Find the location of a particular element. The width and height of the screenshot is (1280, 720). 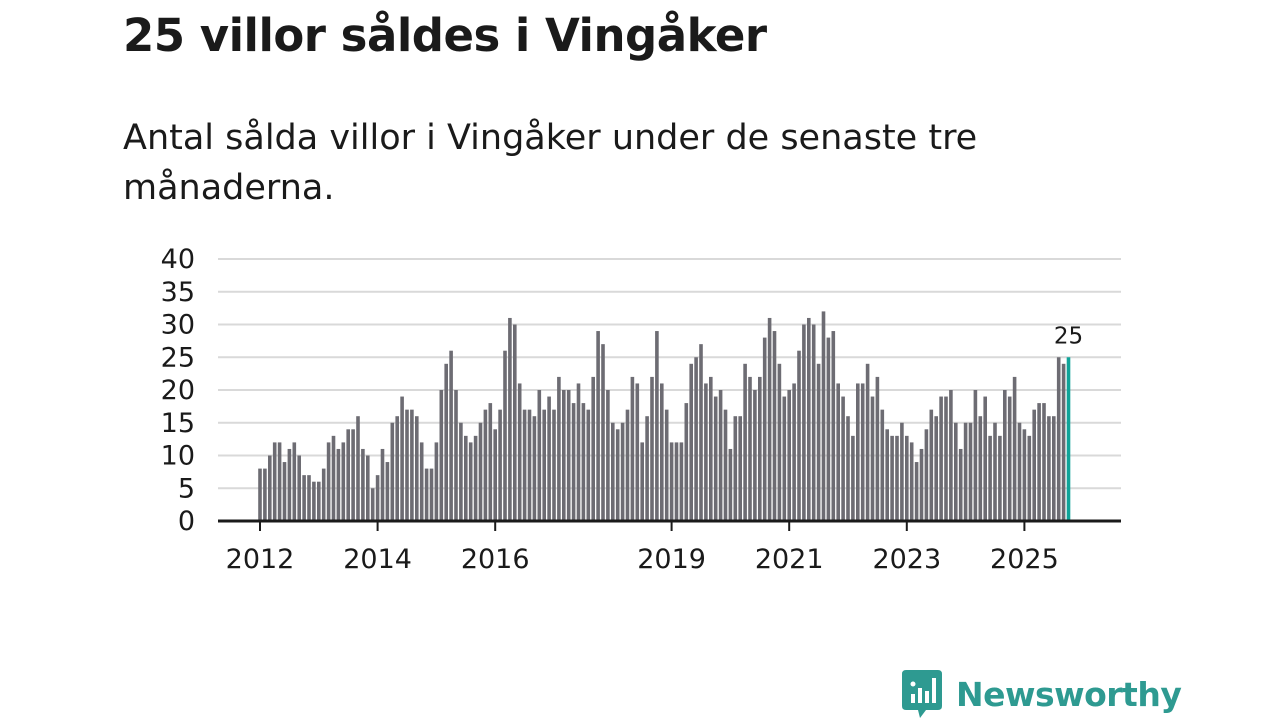

y-tick-label: 5 is located at coordinates (186, 488).